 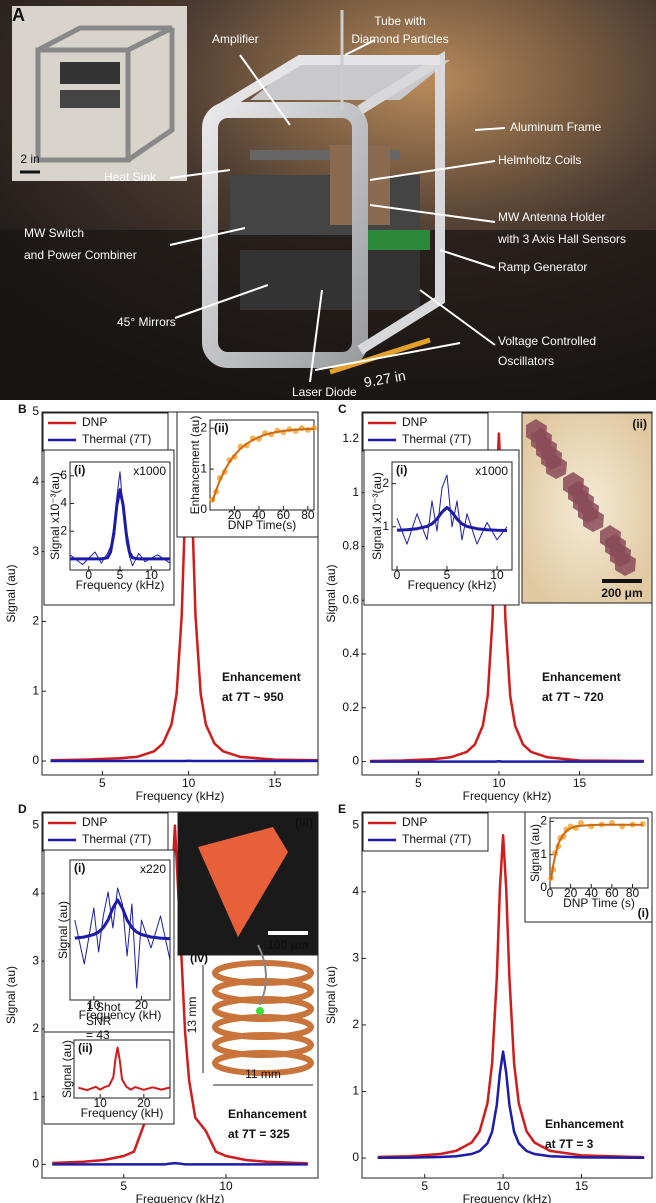 What do you see at coordinates (308, 515) in the screenshot?
I see `x-tick-label: 80` at bounding box center [308, 515].